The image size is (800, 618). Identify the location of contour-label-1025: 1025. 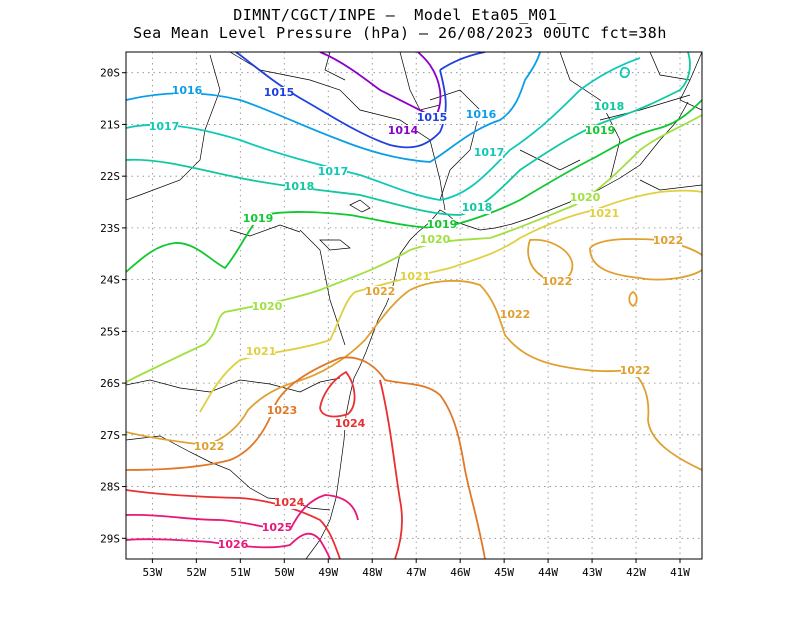
(277, 527).